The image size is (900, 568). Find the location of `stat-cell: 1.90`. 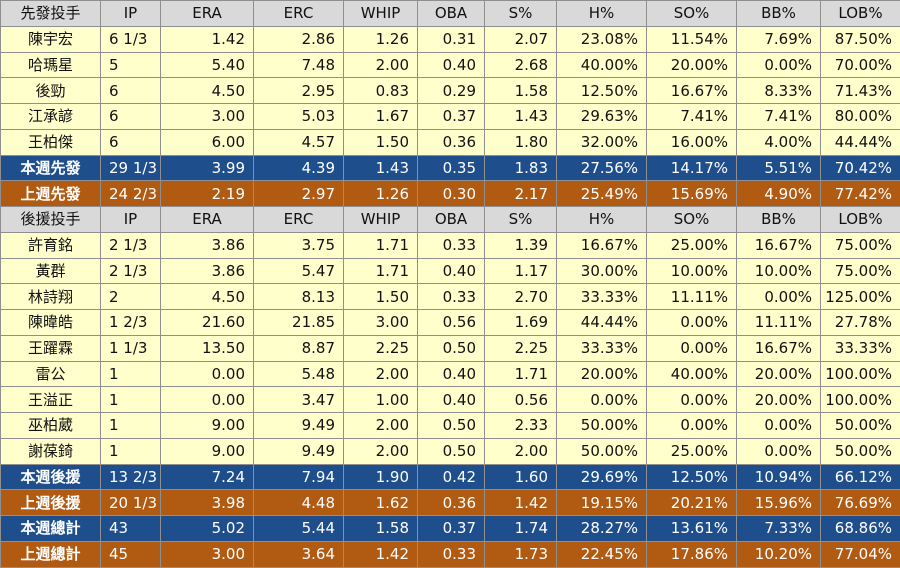

stat-cell: 1.90 is located at coordinates (381, 477).